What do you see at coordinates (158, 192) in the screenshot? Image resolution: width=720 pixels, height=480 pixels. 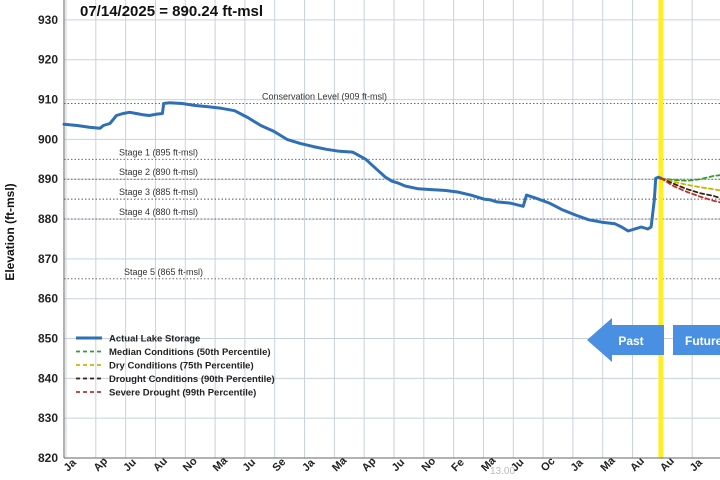 I see `stage-reference-label: Stage 3 (885 ft-msl)` at bounding box center [158, 192].